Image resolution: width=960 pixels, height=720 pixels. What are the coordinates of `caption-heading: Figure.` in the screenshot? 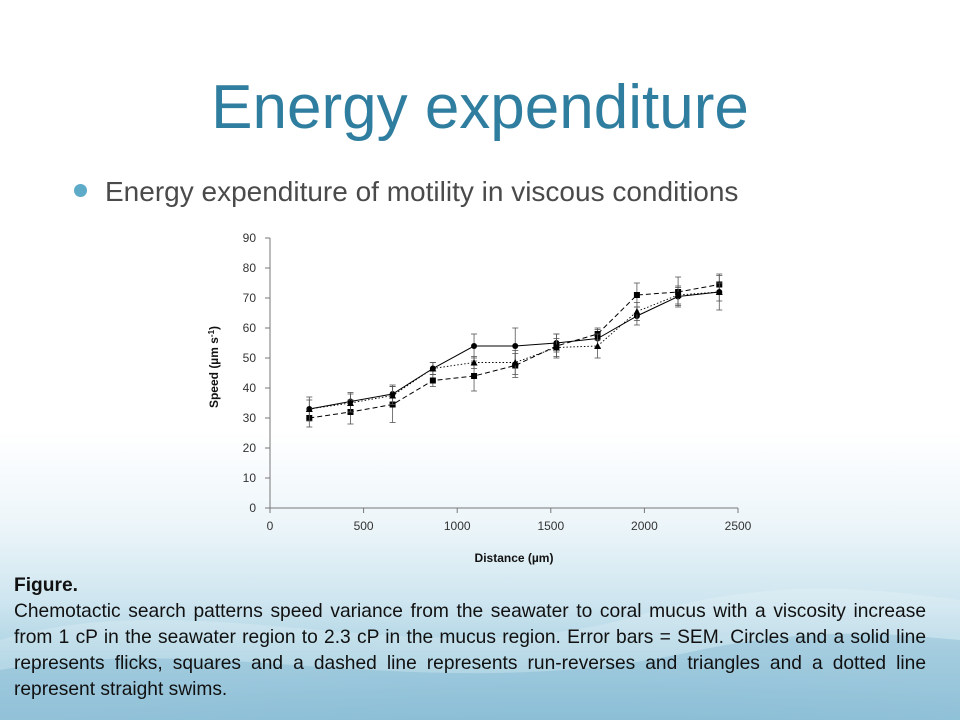 It's located at (46, 585).